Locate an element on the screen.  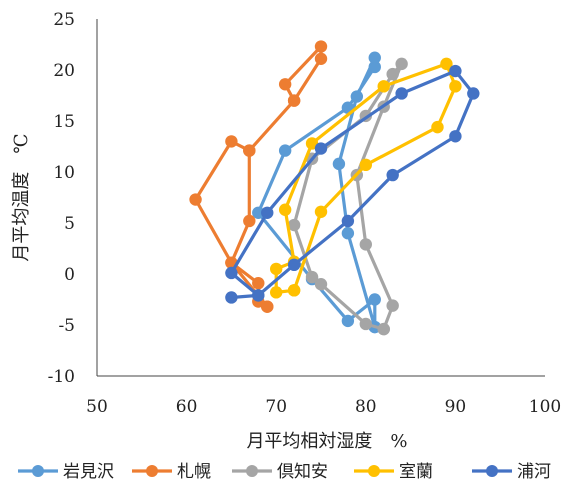
x-tick-label: 100 is located at coordinates (545, 407).